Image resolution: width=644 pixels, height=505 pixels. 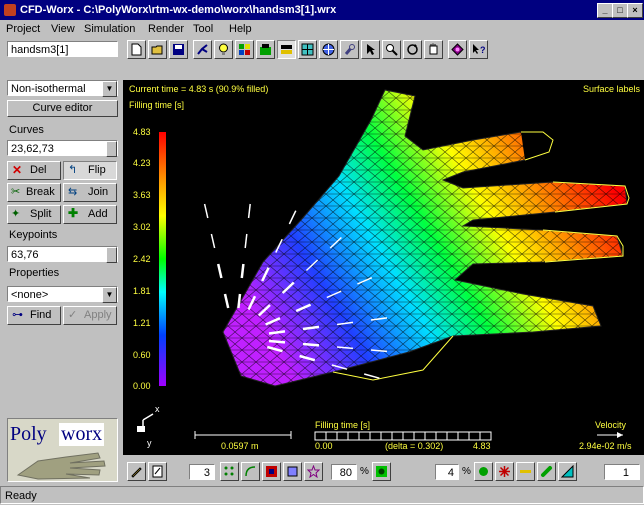 I want to click on maximize-button: □, so click(x=620, y=10).